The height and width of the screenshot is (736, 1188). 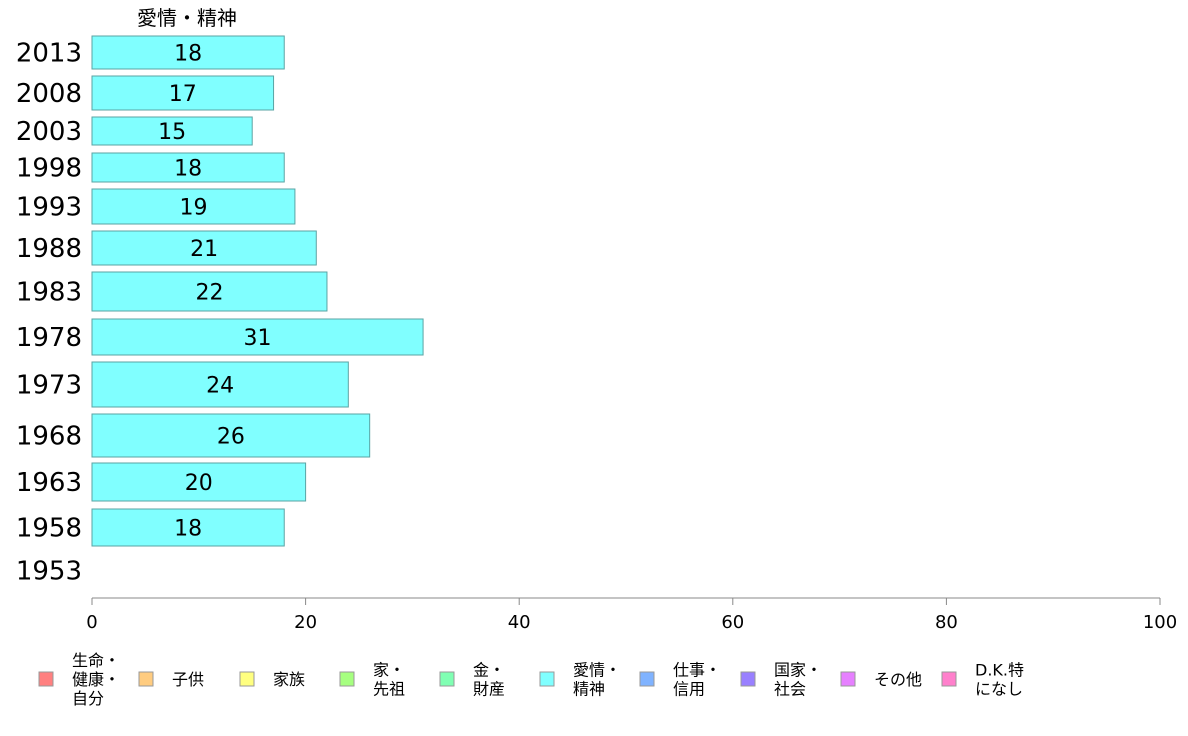 I want to click on bar-value-label: 26, so click(x=231, y=437).